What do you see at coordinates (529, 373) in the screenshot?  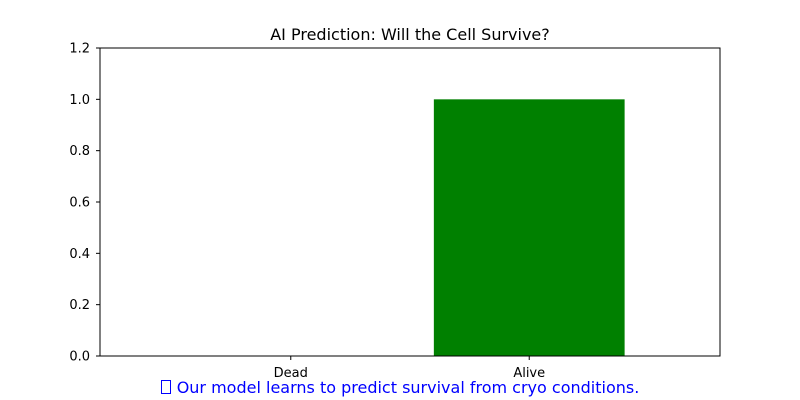 I see `x-tick-label-alive: Alive` at bounding box center [529, 373].